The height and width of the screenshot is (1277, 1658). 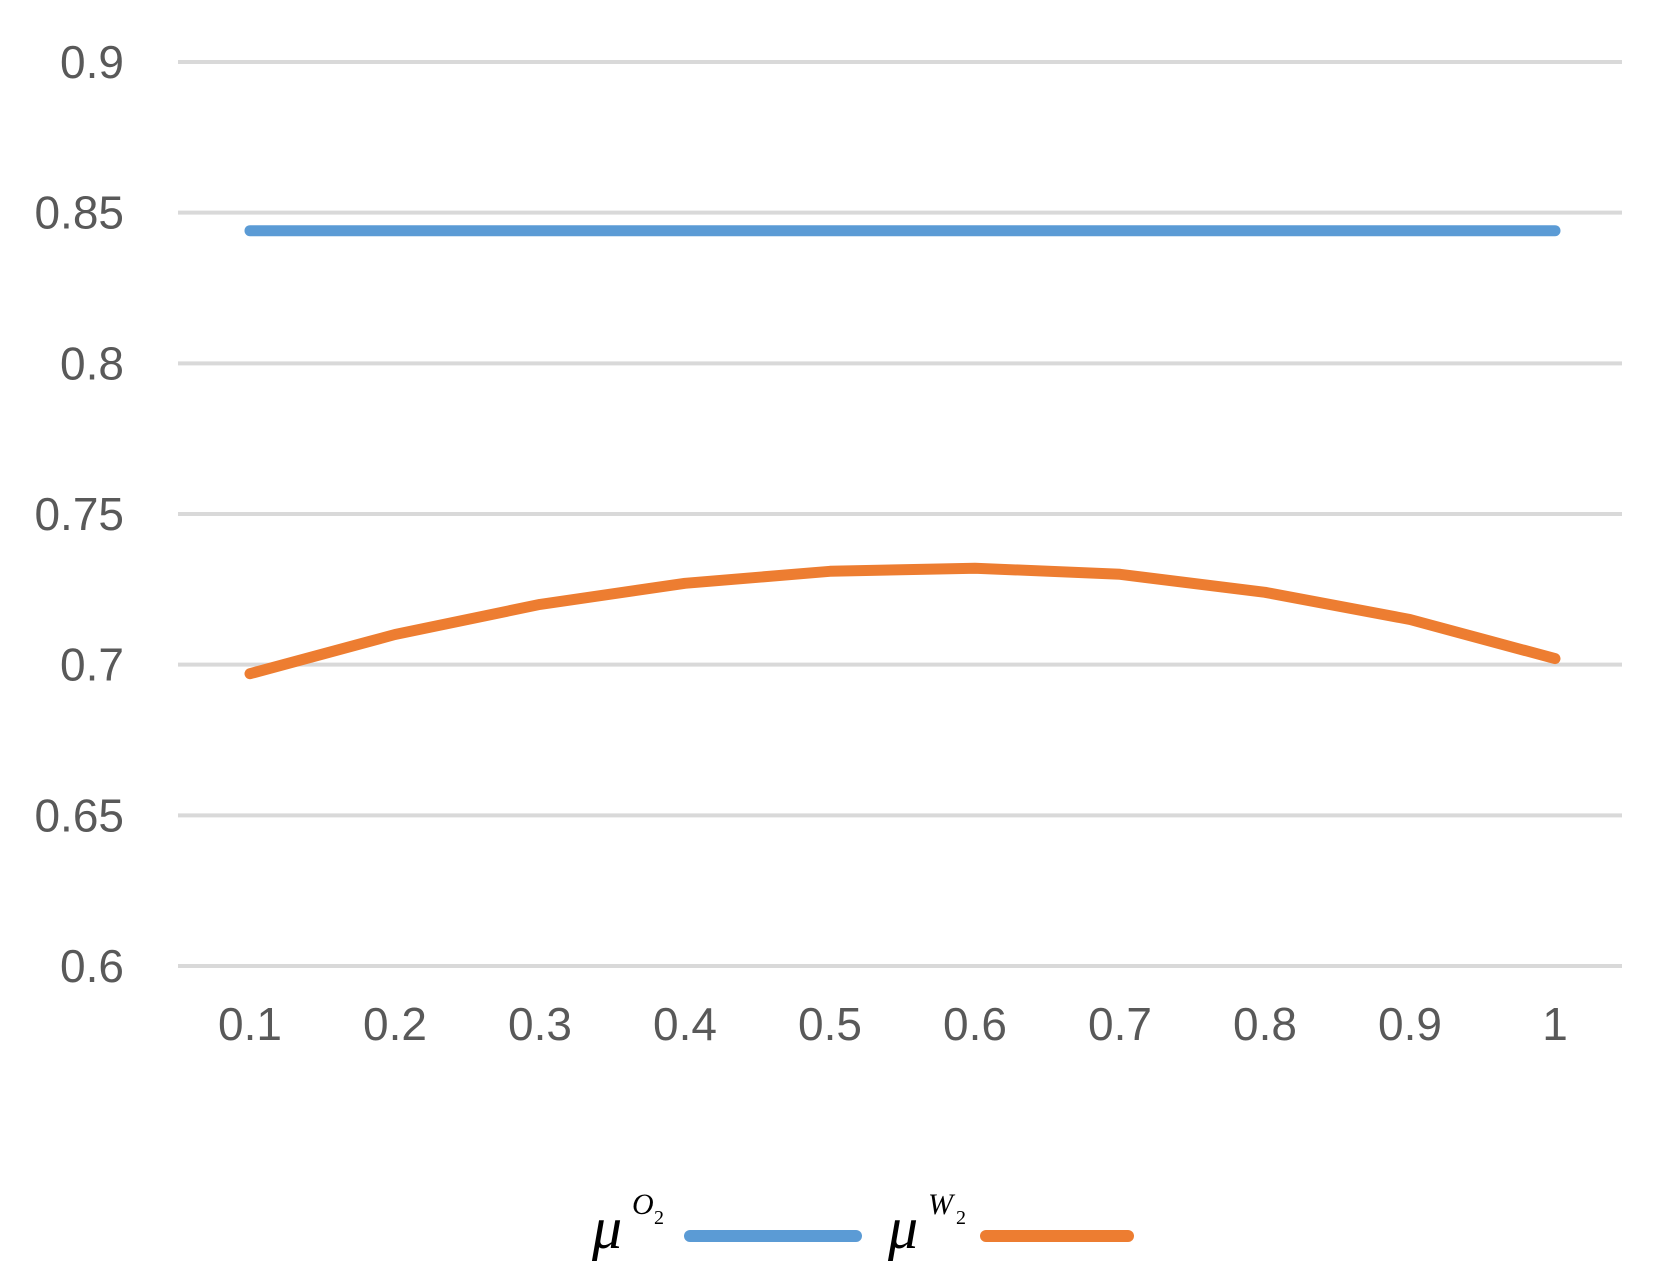 I want to click on y-tick-label: 0.7, so click(x=92, y=665).